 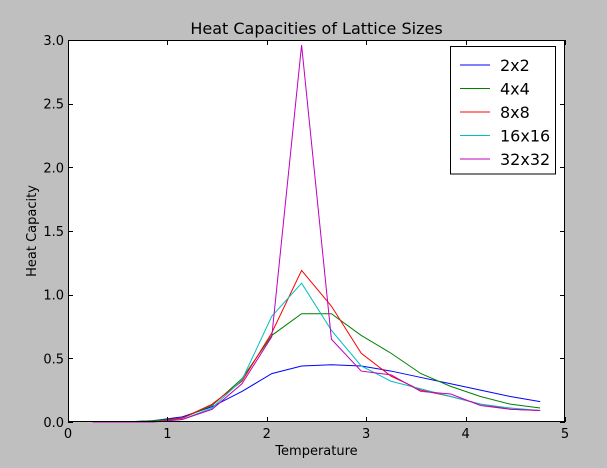 I want to click on y-tick-label: 1.5, so click(x=53, y=232).